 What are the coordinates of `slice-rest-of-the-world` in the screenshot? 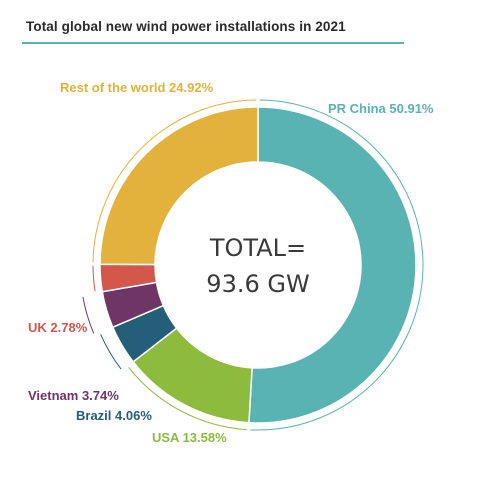 It's located at (179, 186).